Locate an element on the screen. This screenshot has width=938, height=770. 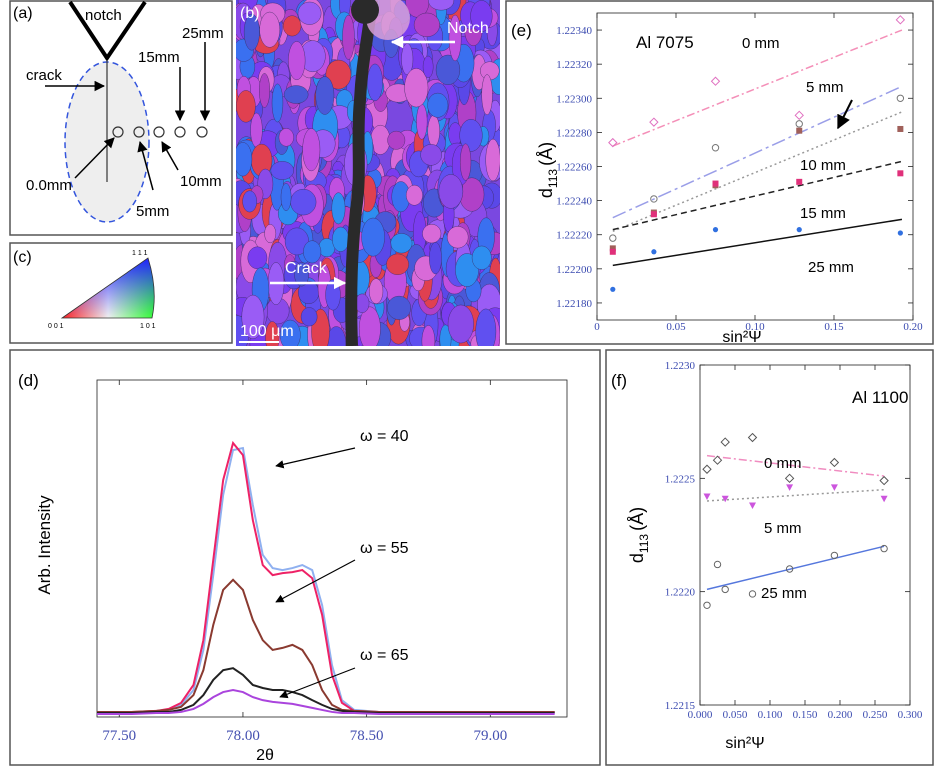
label: 5mm is located at coordinates (152, 211).